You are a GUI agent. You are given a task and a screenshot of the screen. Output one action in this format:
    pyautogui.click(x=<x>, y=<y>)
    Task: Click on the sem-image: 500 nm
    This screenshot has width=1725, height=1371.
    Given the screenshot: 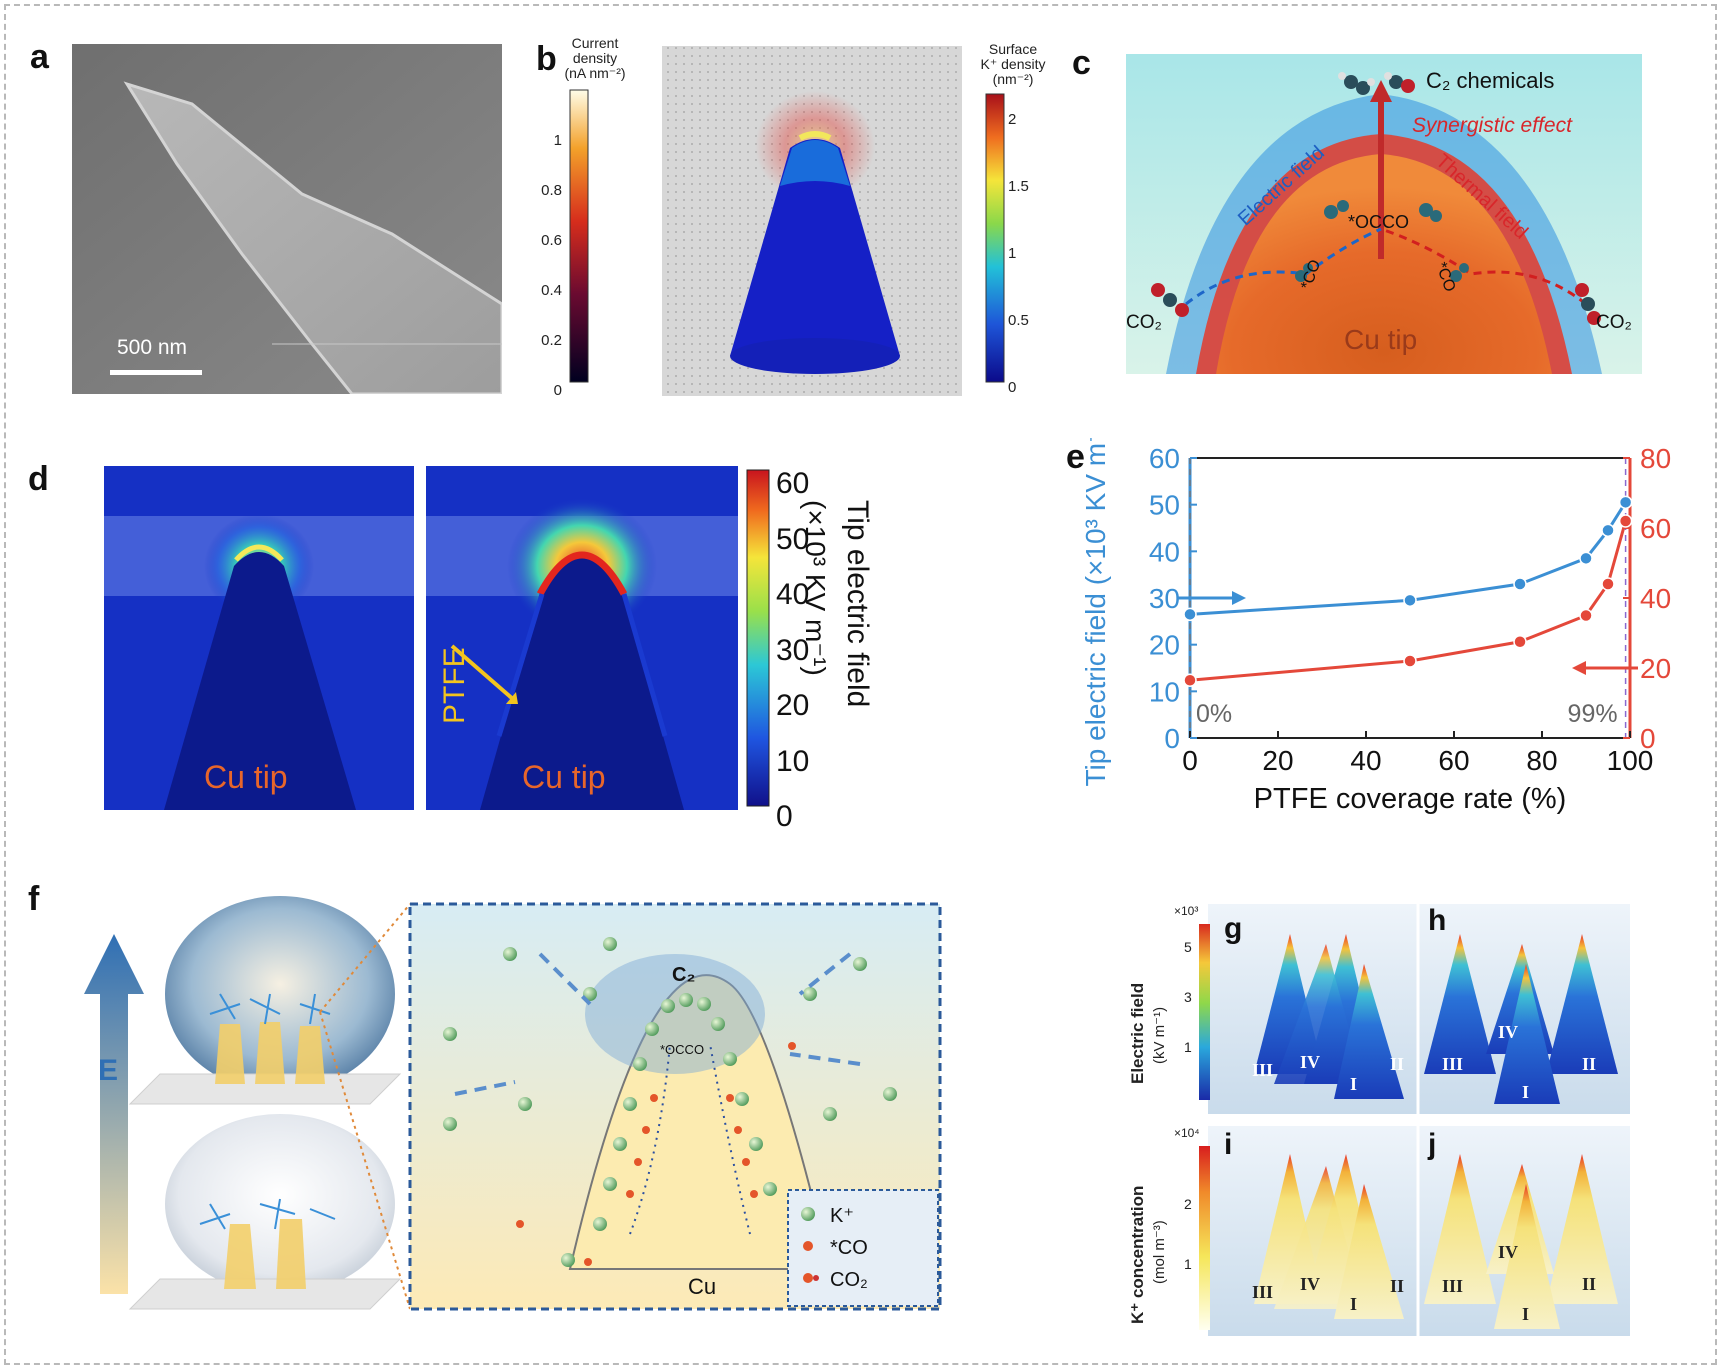 What is the action you would take?
    pyautogui.click(x=288, y=220)
    